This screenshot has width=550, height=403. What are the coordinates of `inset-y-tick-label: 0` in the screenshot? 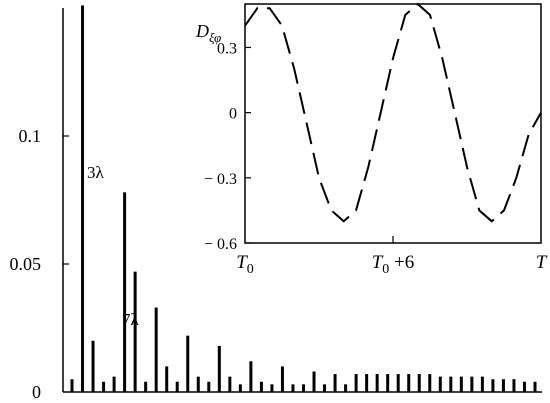 It's located at (233, 114).